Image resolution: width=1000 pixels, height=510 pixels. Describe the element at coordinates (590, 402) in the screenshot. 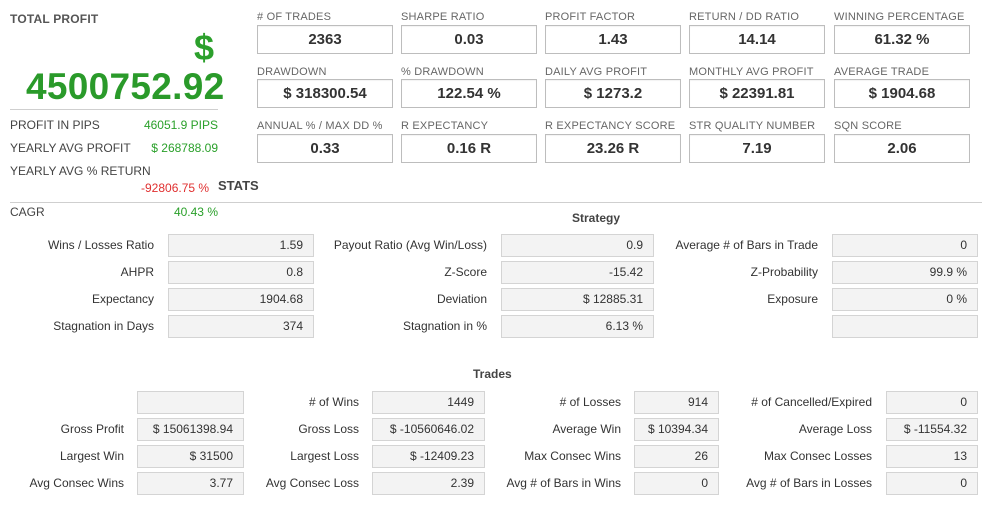

I see `trades-label: # of Losses` at that location.